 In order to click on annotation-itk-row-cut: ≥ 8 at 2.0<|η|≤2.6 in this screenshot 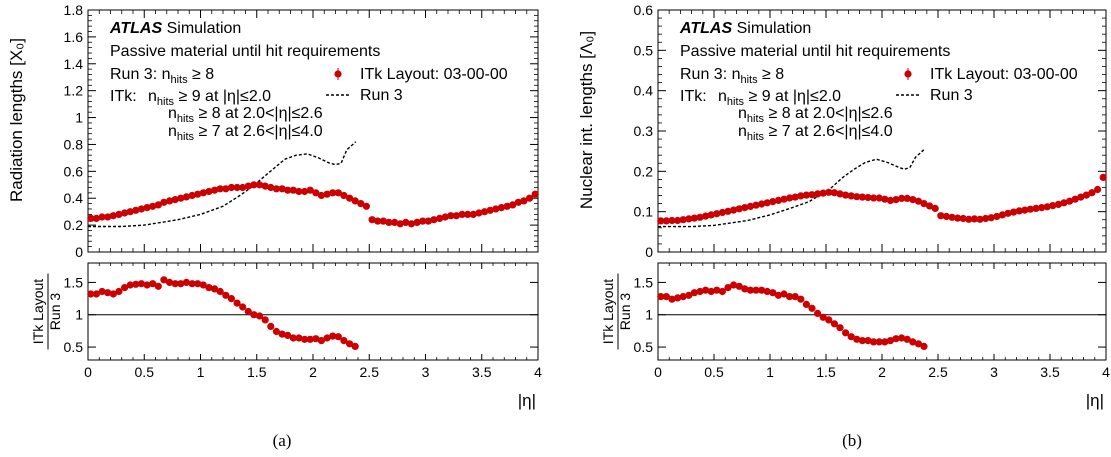, I will do `click(258, 113)`.